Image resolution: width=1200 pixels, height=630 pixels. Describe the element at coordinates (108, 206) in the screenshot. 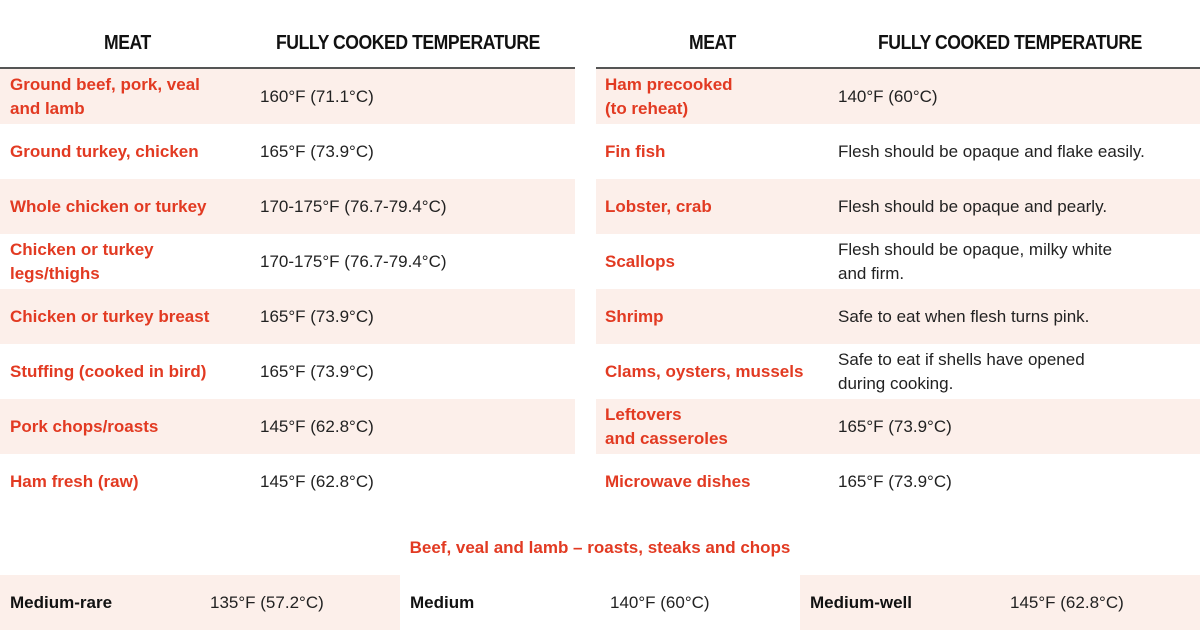

I see `meat-name: Whole chicken or turkey` at that location.